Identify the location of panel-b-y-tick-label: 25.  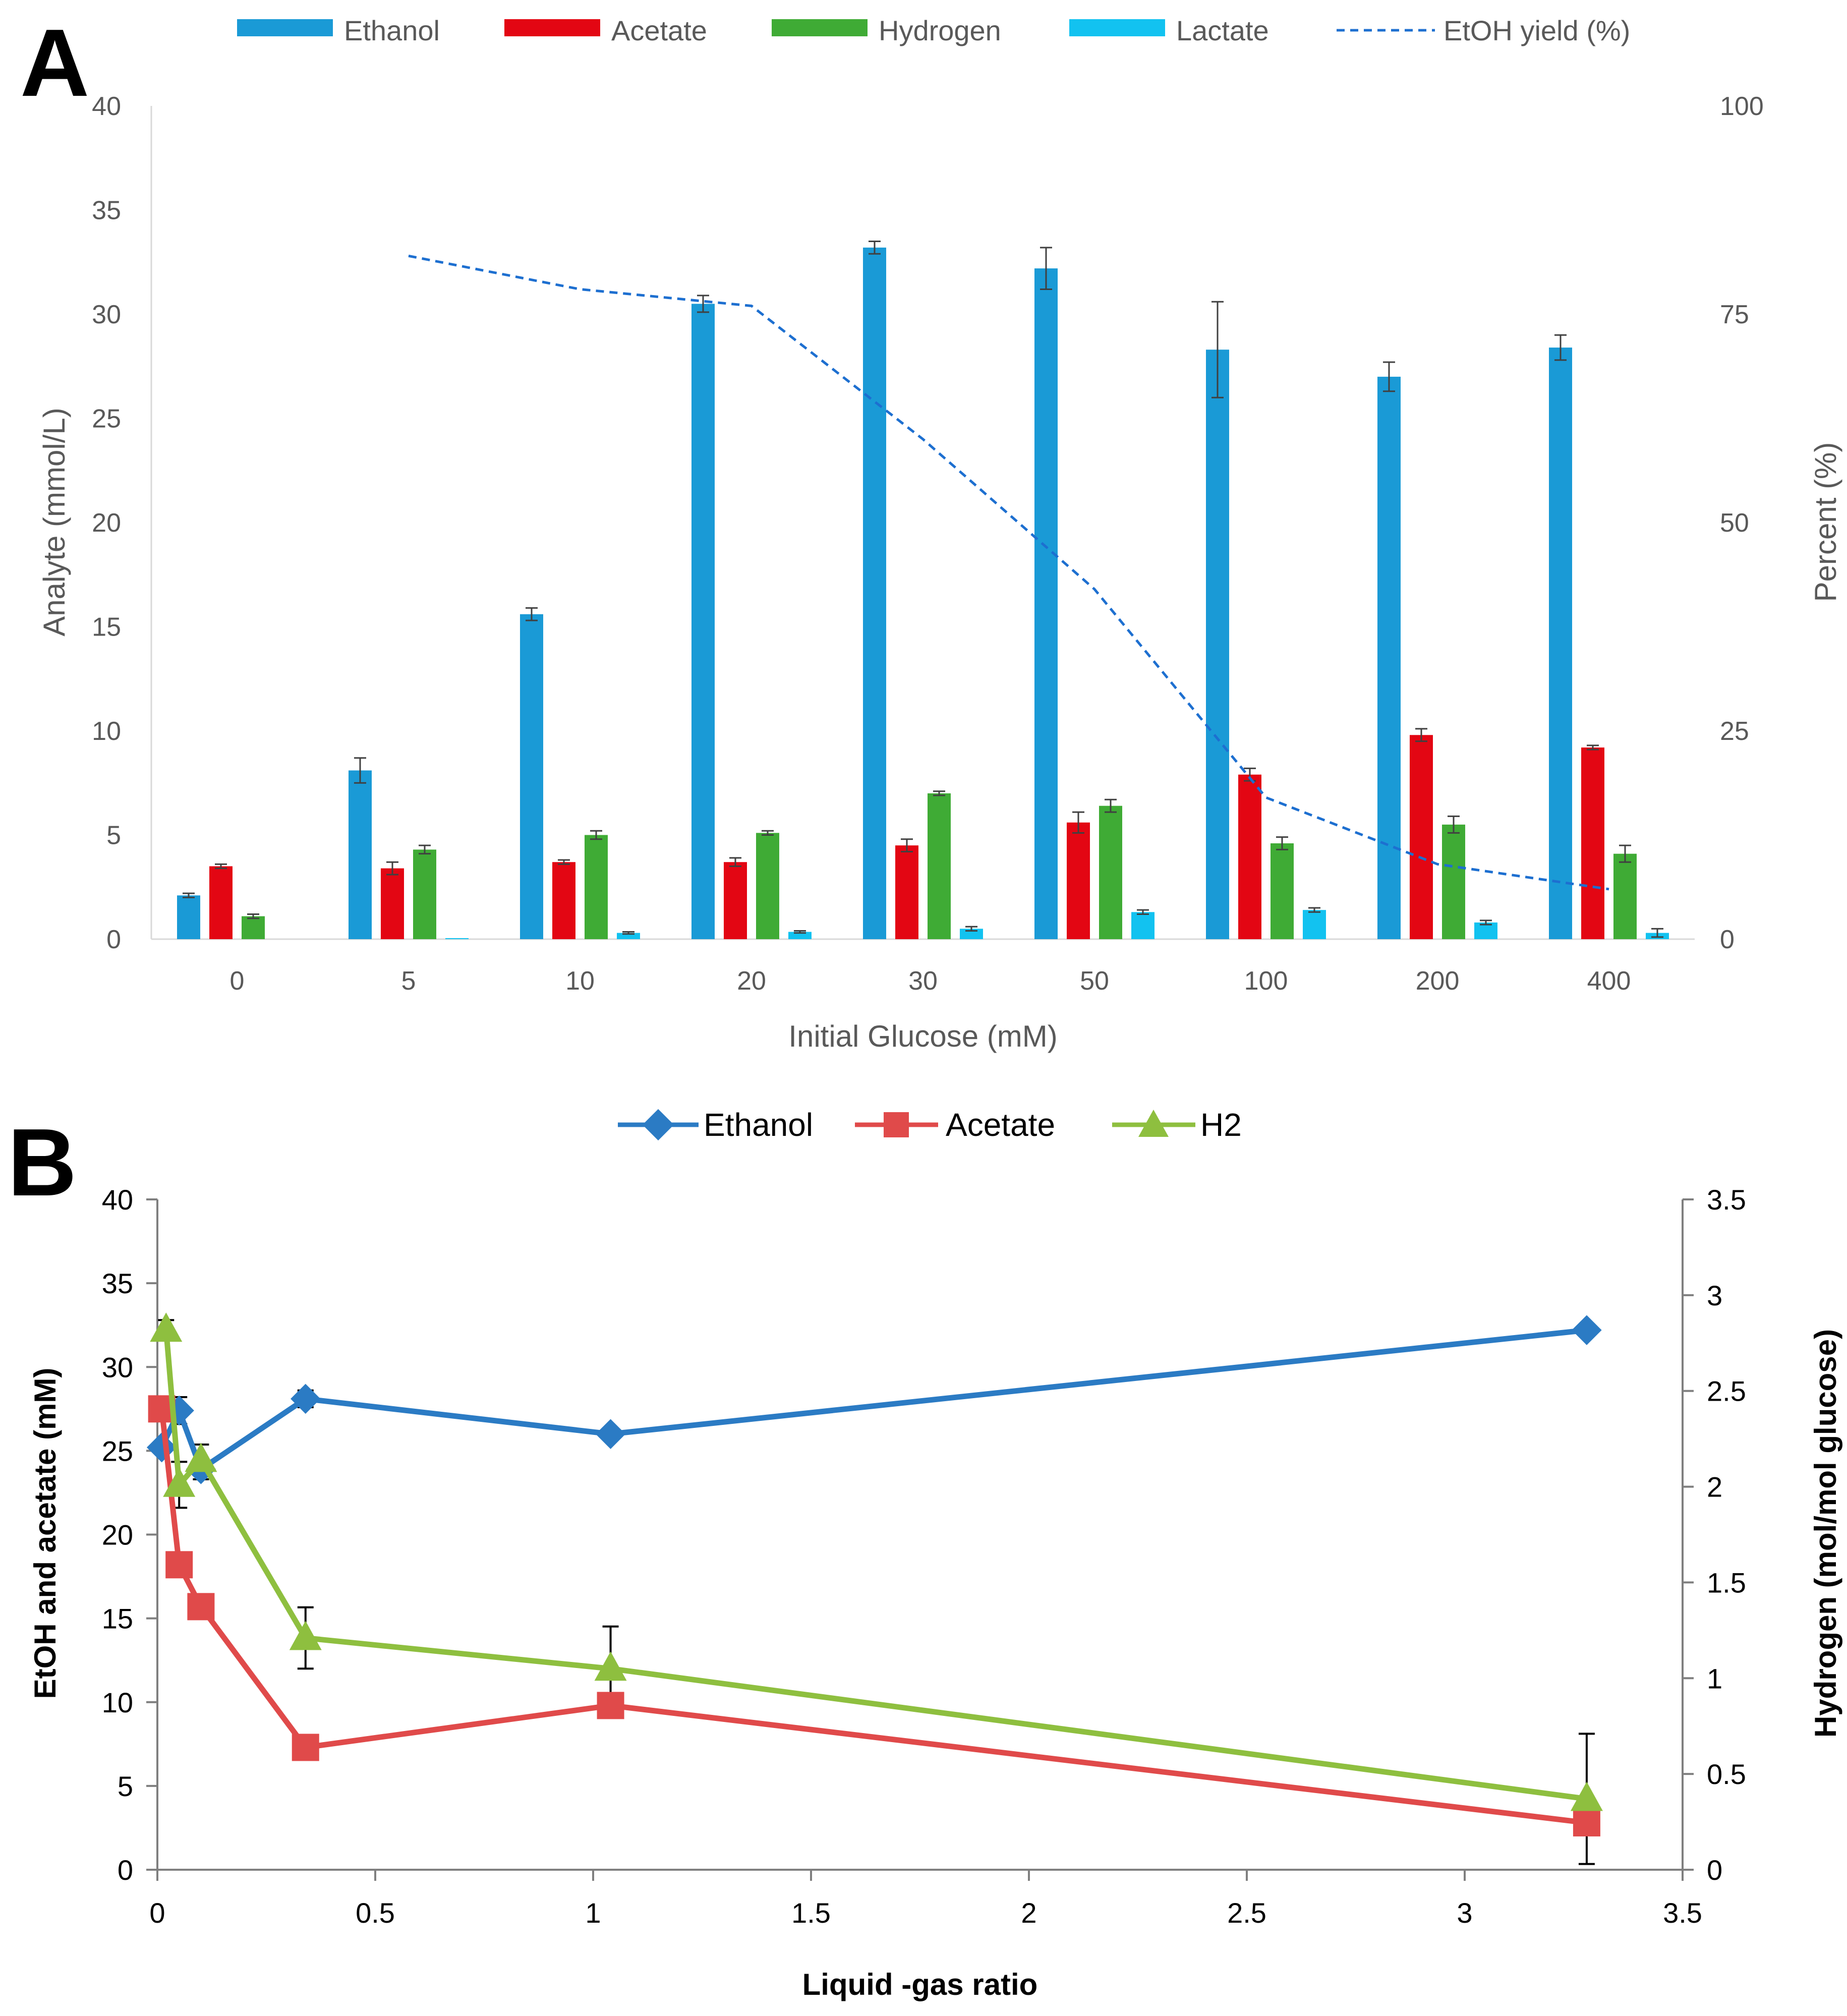
(117, 1451).